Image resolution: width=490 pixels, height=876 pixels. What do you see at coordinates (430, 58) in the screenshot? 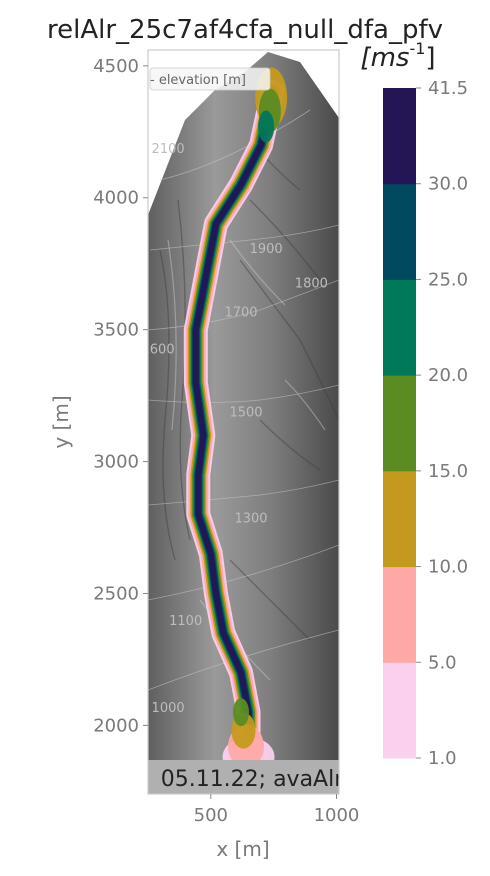
I see `colorbar-unit-close: ]` at bounding box center [430, 58].